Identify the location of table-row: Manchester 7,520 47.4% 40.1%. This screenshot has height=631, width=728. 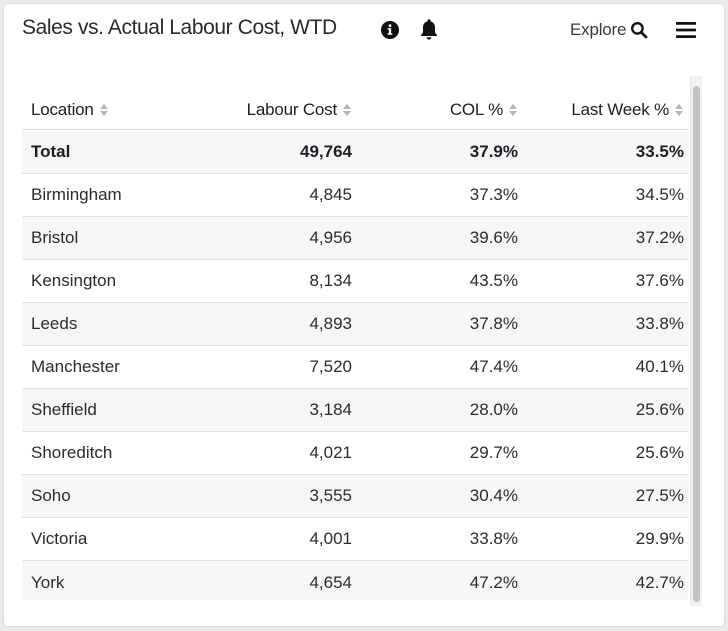
(355, 367).